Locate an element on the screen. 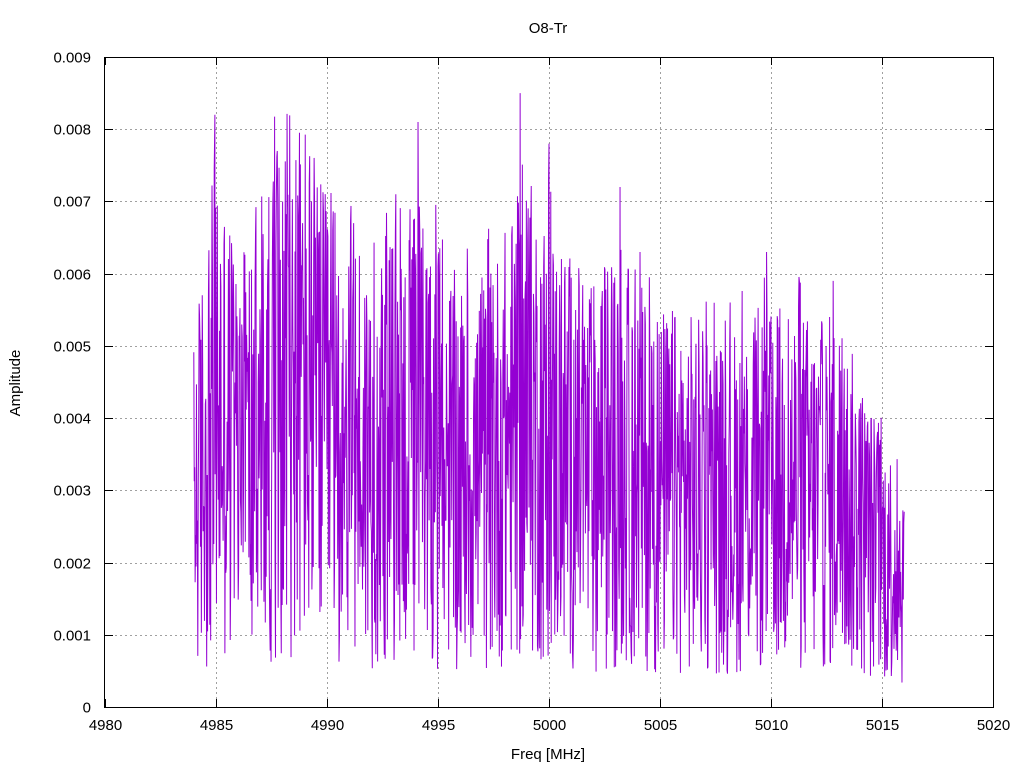 The image size is (1024, 768). x-tick-label: 5005 is located at coordinates (660, 725).